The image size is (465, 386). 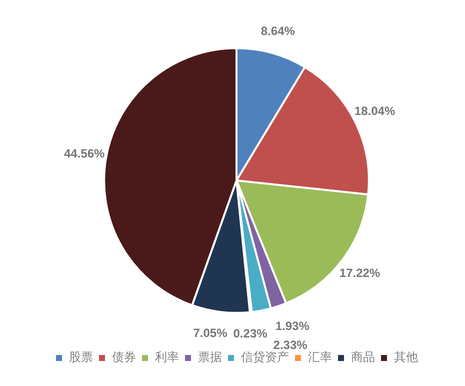 I want to click on data-label: 17.22%, so click(x=359, y=273).